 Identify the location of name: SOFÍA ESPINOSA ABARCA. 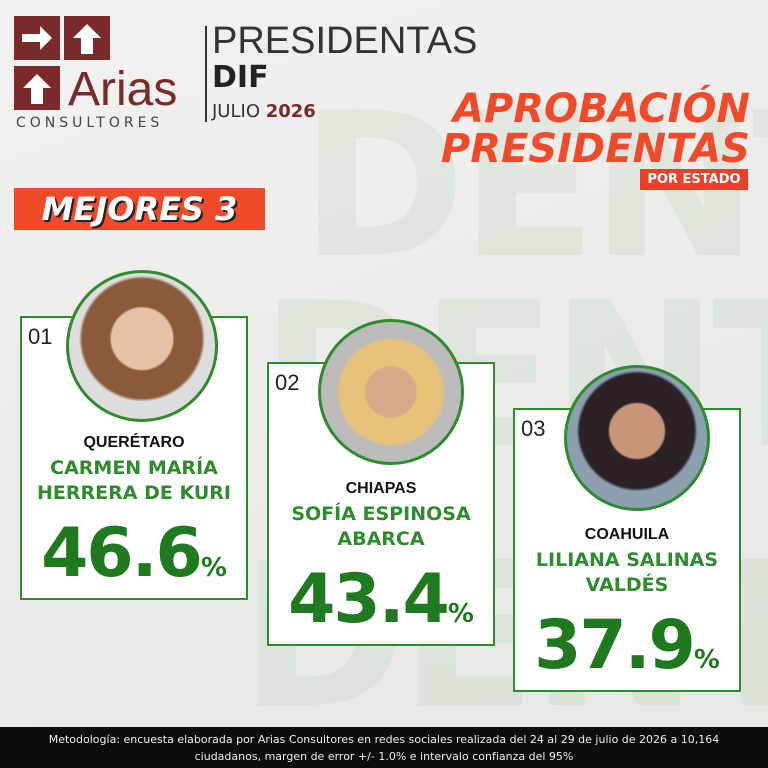
(381, 527).